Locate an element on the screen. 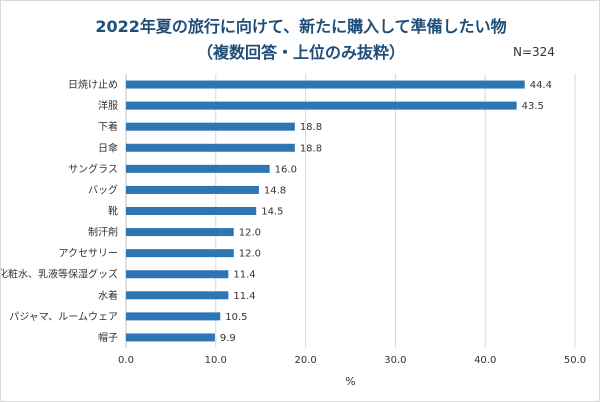  sample-size-label: N=324 is located at coordinates (534, 52).